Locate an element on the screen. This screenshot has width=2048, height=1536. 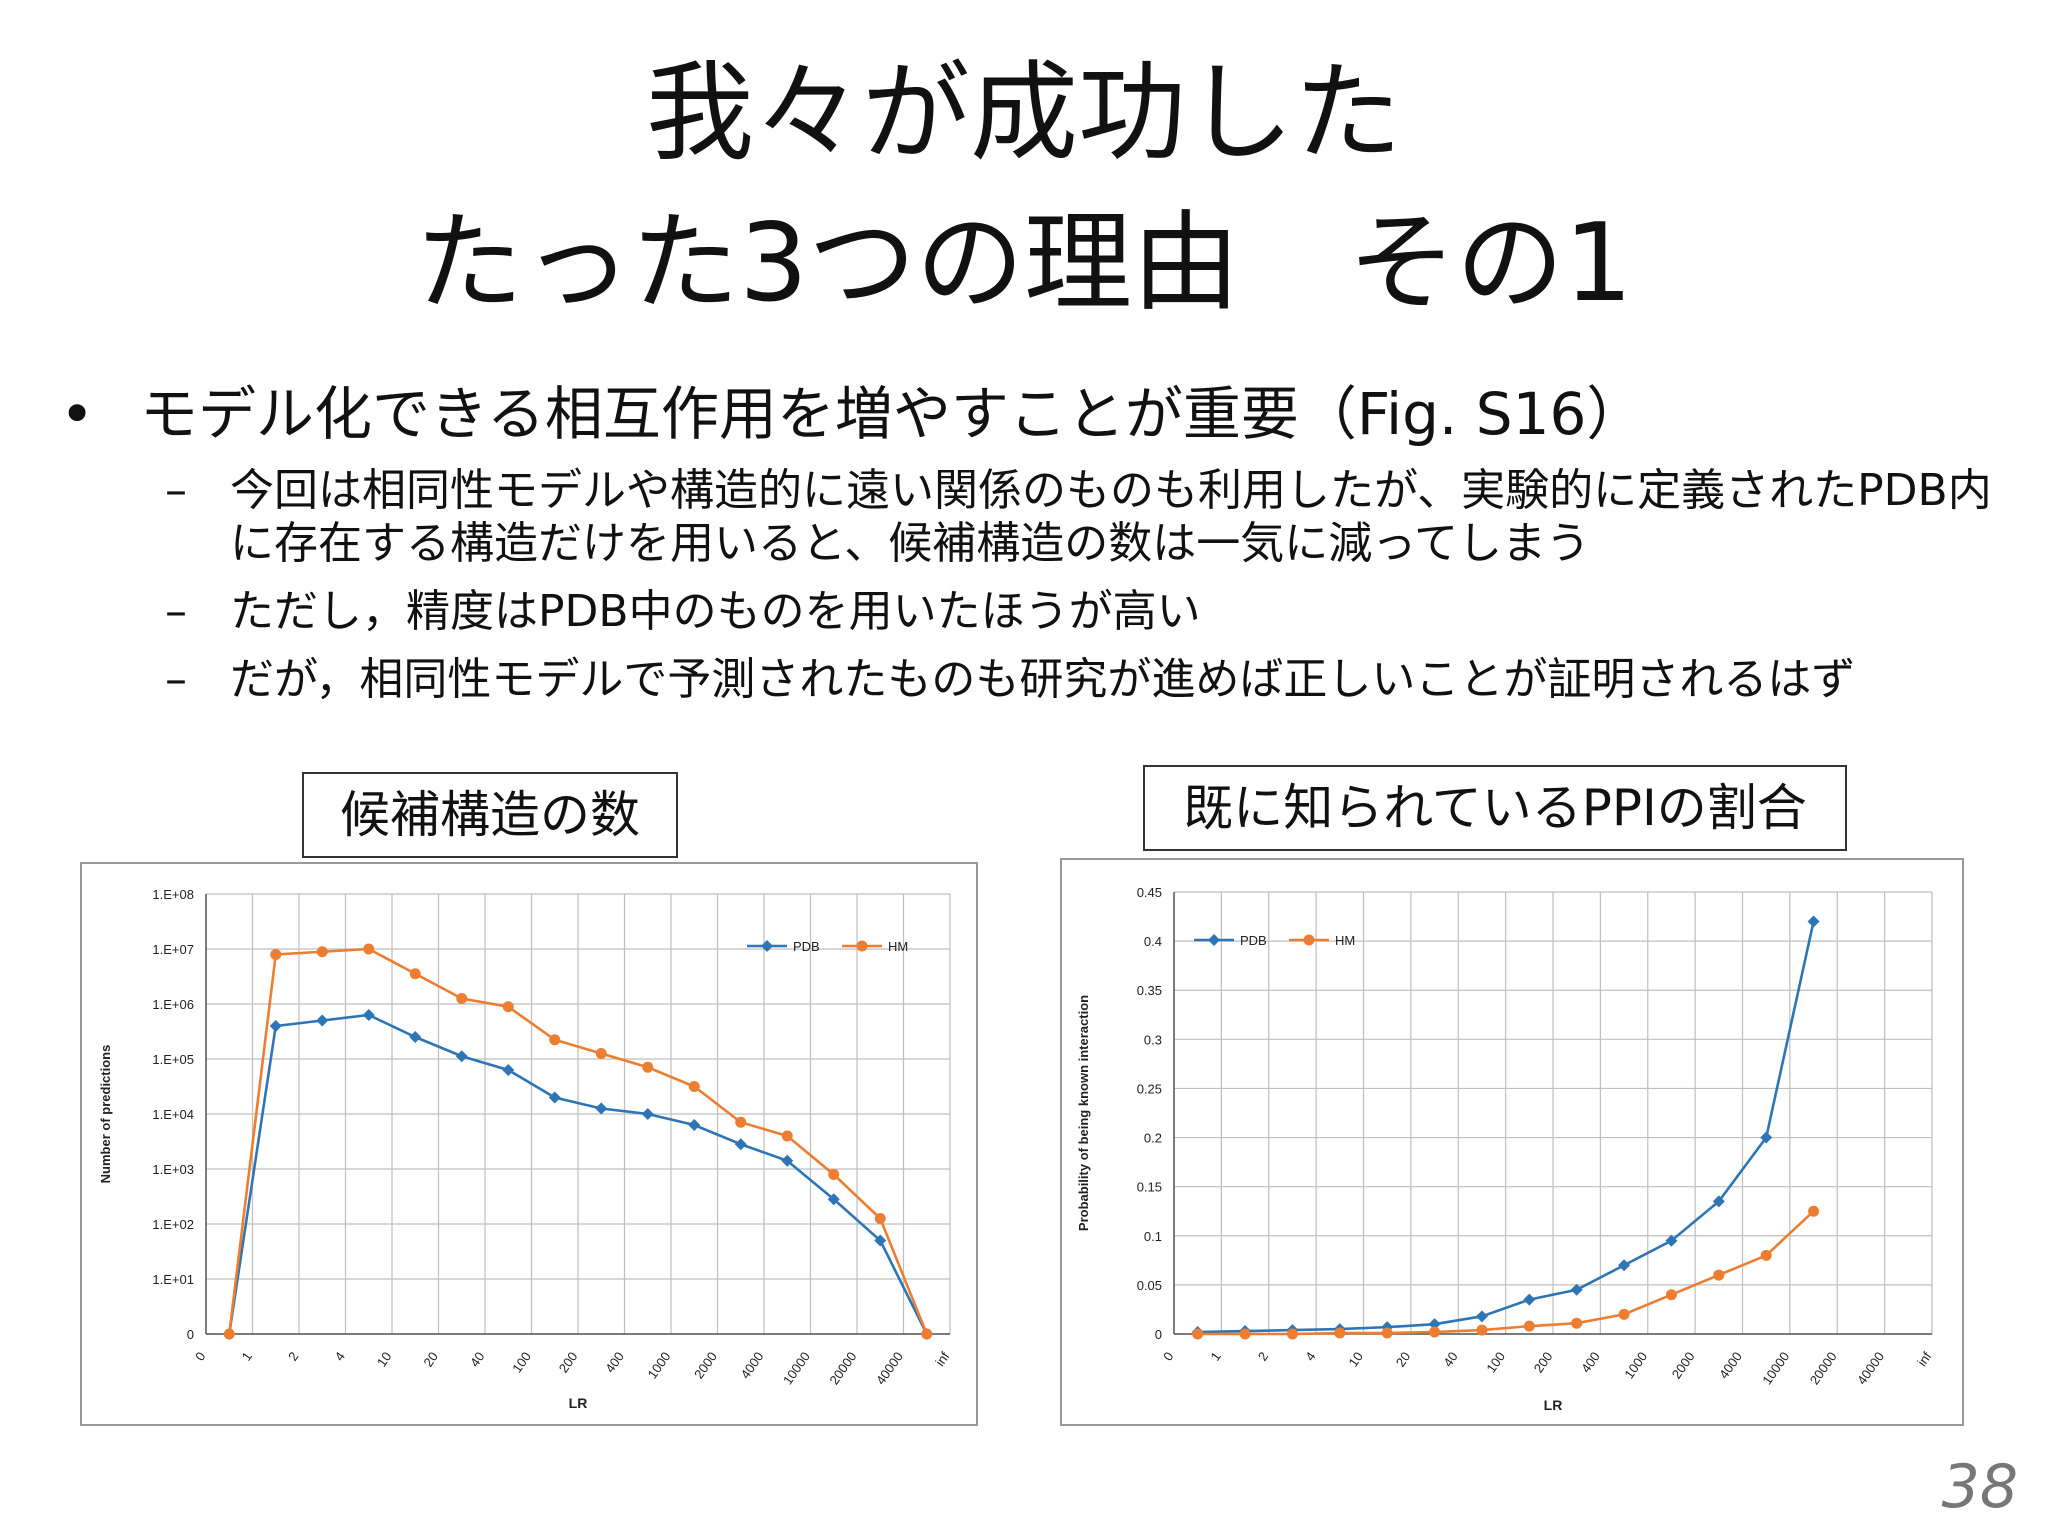
x-axis-title: LR is located at coordinates (1553, 1405).